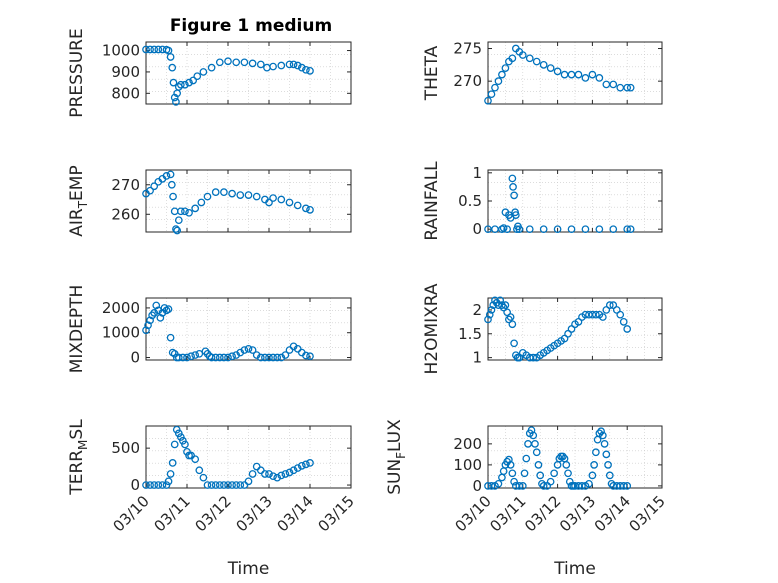 The image size is (778, 583). What do you see at coordinates (477, 173) in the screenshot?
I see `y-tick-label: 1` at bounding box center [477, 173].